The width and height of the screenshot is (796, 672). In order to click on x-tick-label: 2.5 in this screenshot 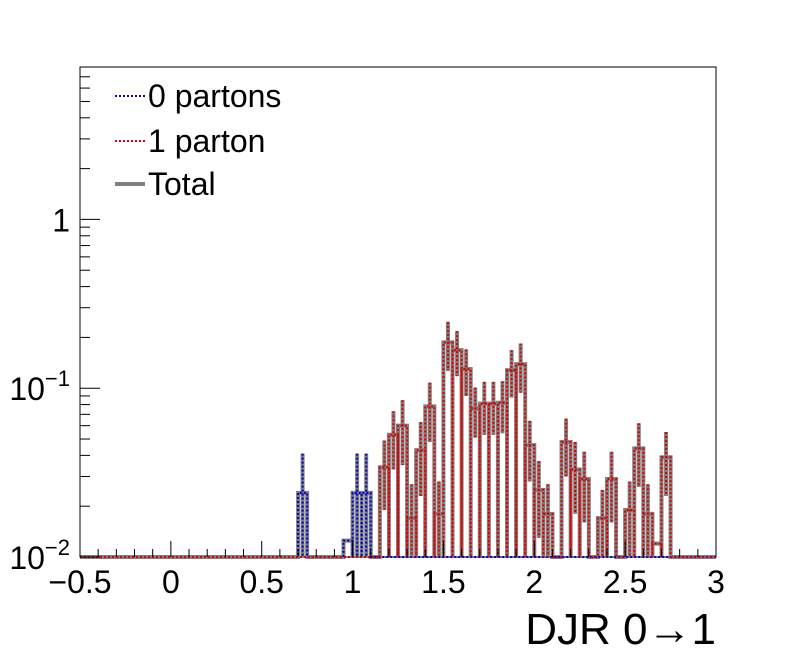, I will do `click(625, 582)`.